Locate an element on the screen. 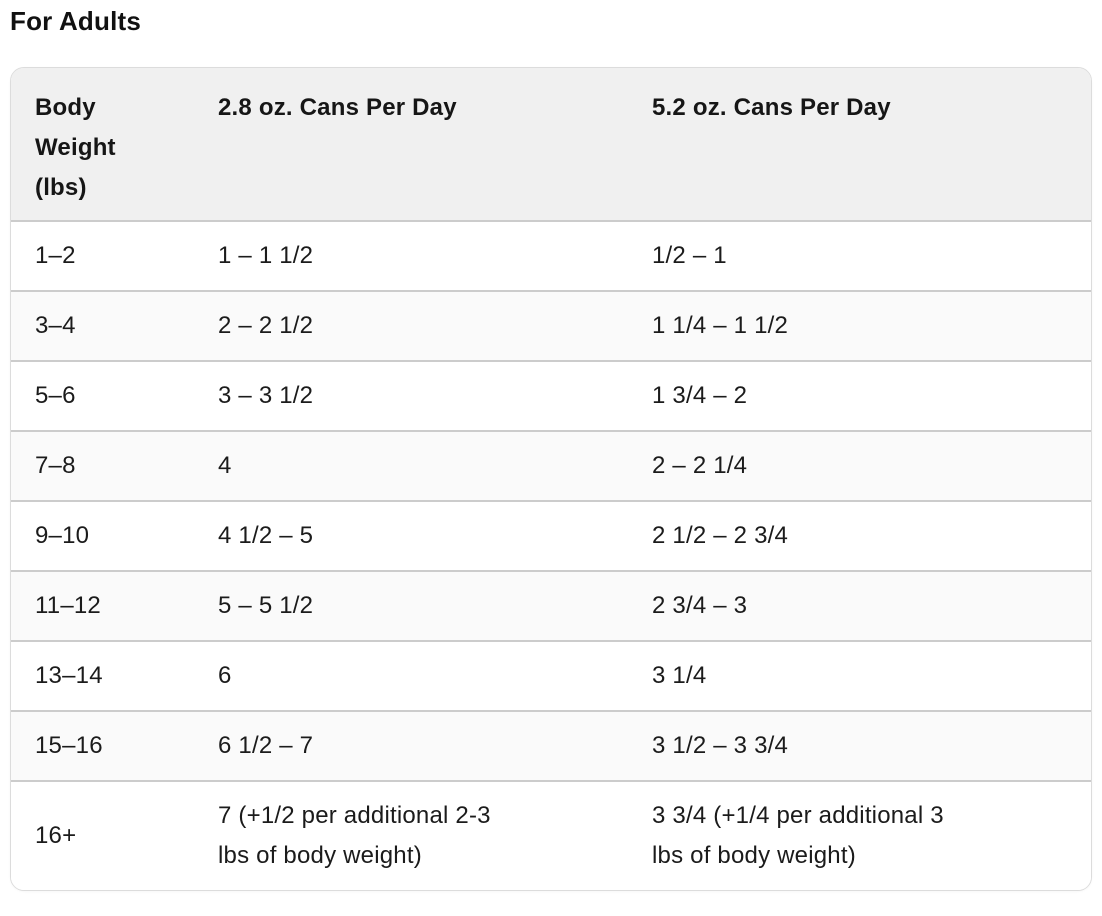 This screenshot has height=916, width=1102. cell-body-weight: 16+ is located at coordinates (102, 835).